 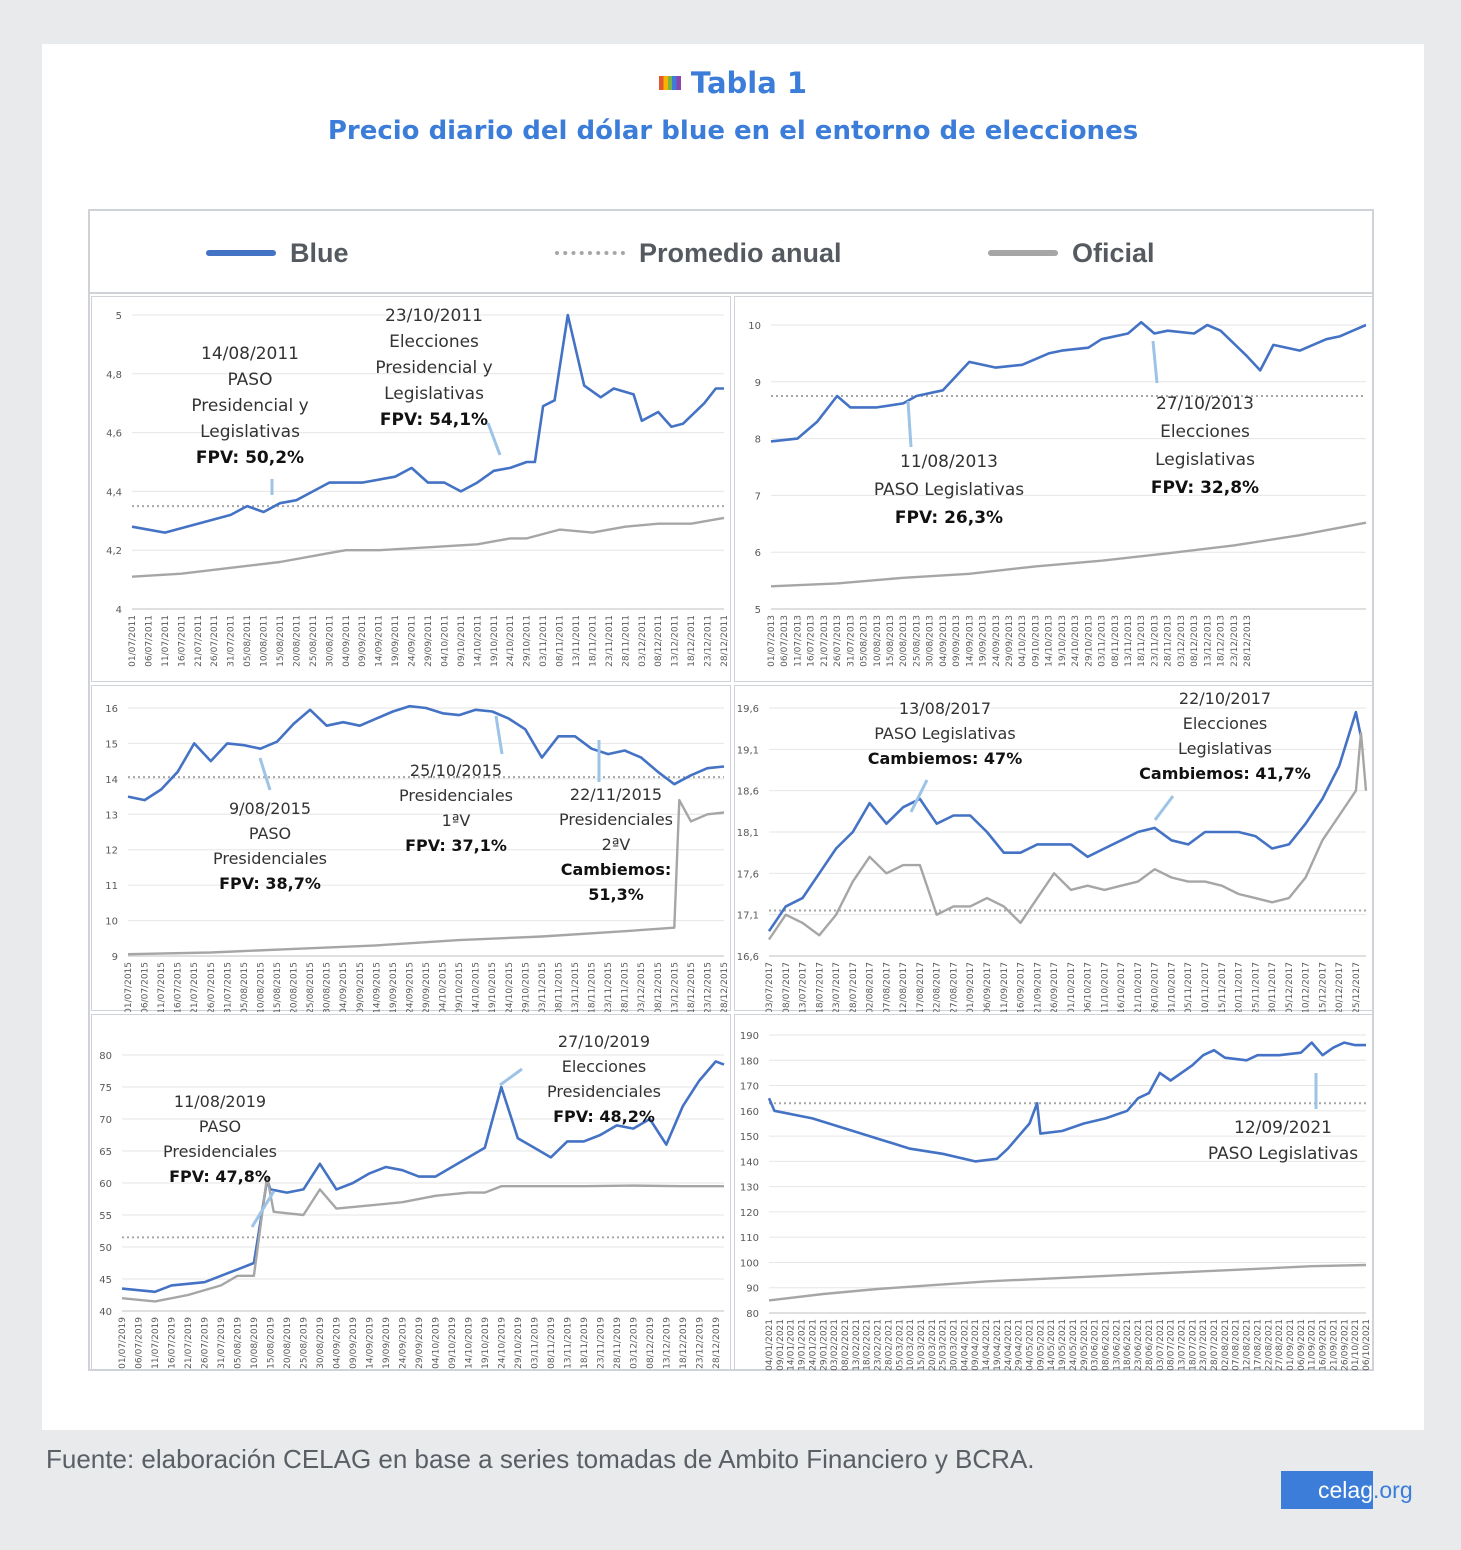 What do you see at coordinates (835, 1345) in the screenshot?
I see `x-tick-label: 03/02/2021` at bounding box center [835, 1345].